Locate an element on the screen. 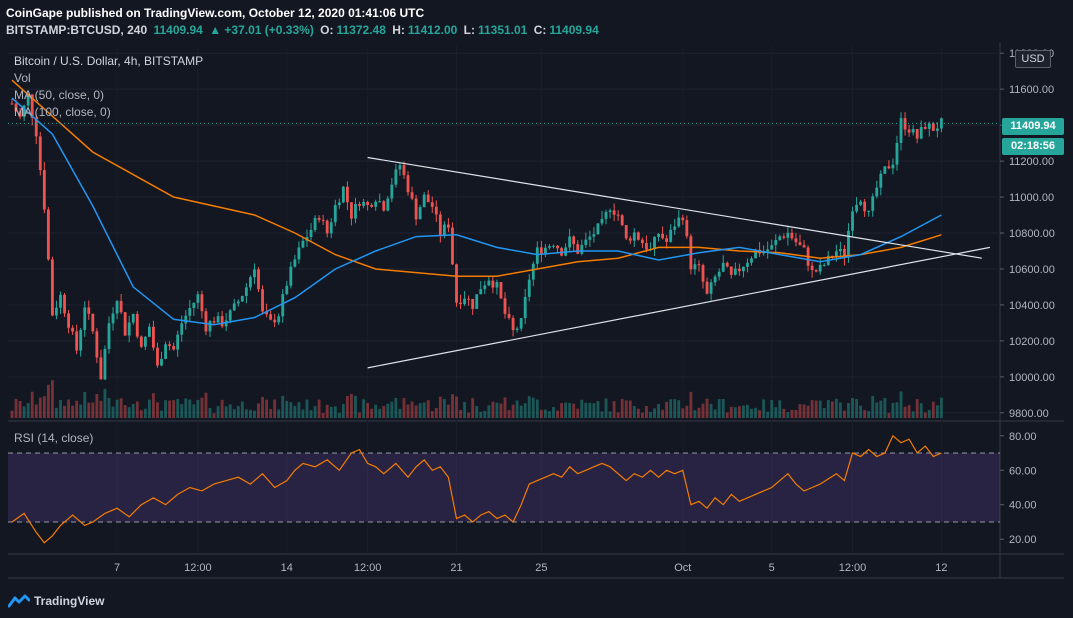 This screenshot has height=618, width=1073. price-tick-label: 10600.00 is located at coordinates (1032, 270).